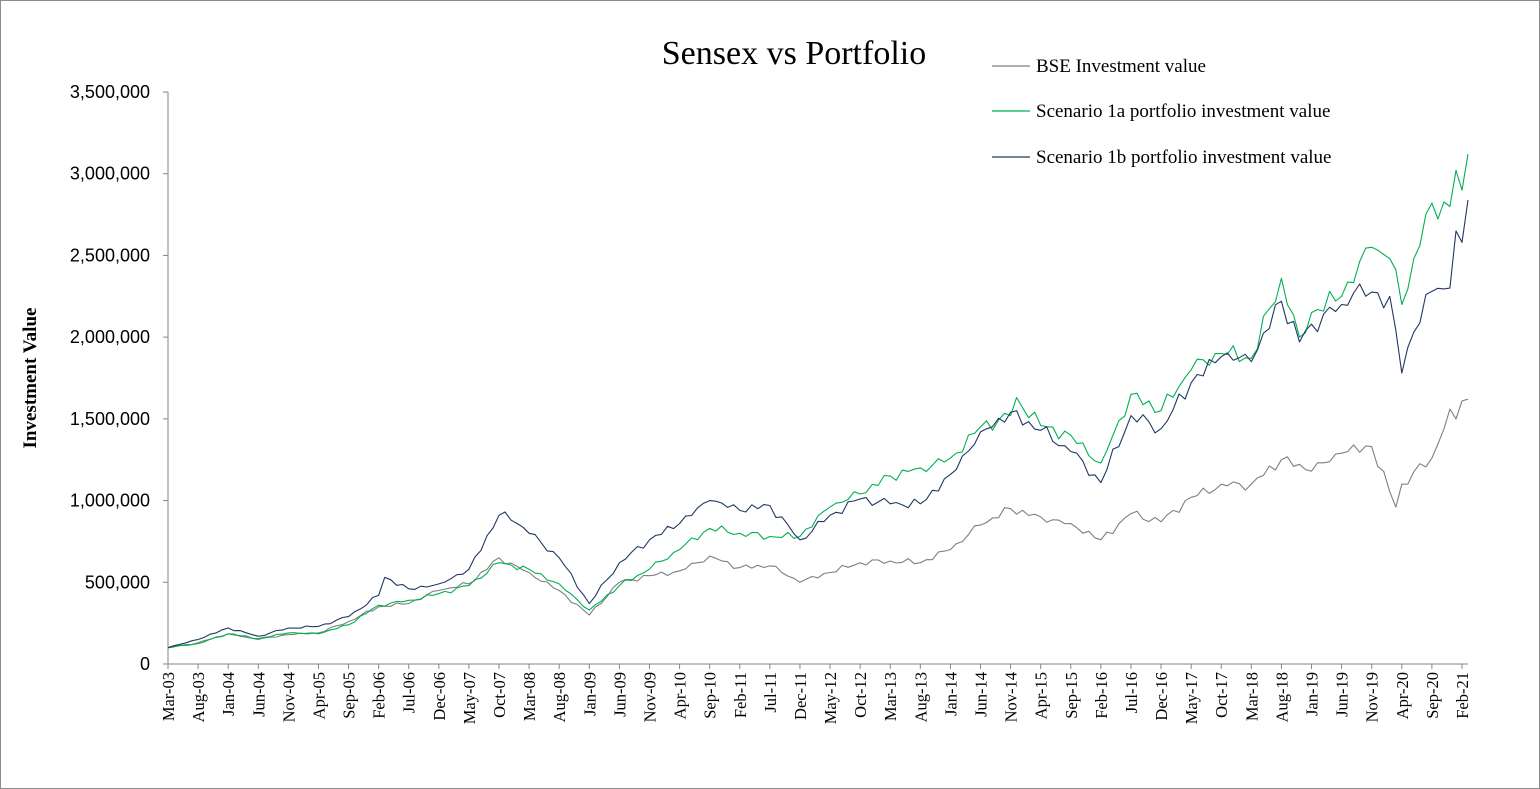 The height and width of the screenshot is (789, 1540). What do you see at coordinates (228, 694) in the screenshot?
I see `x-tick-label: Jan-04` at bounding box center [228, 694].